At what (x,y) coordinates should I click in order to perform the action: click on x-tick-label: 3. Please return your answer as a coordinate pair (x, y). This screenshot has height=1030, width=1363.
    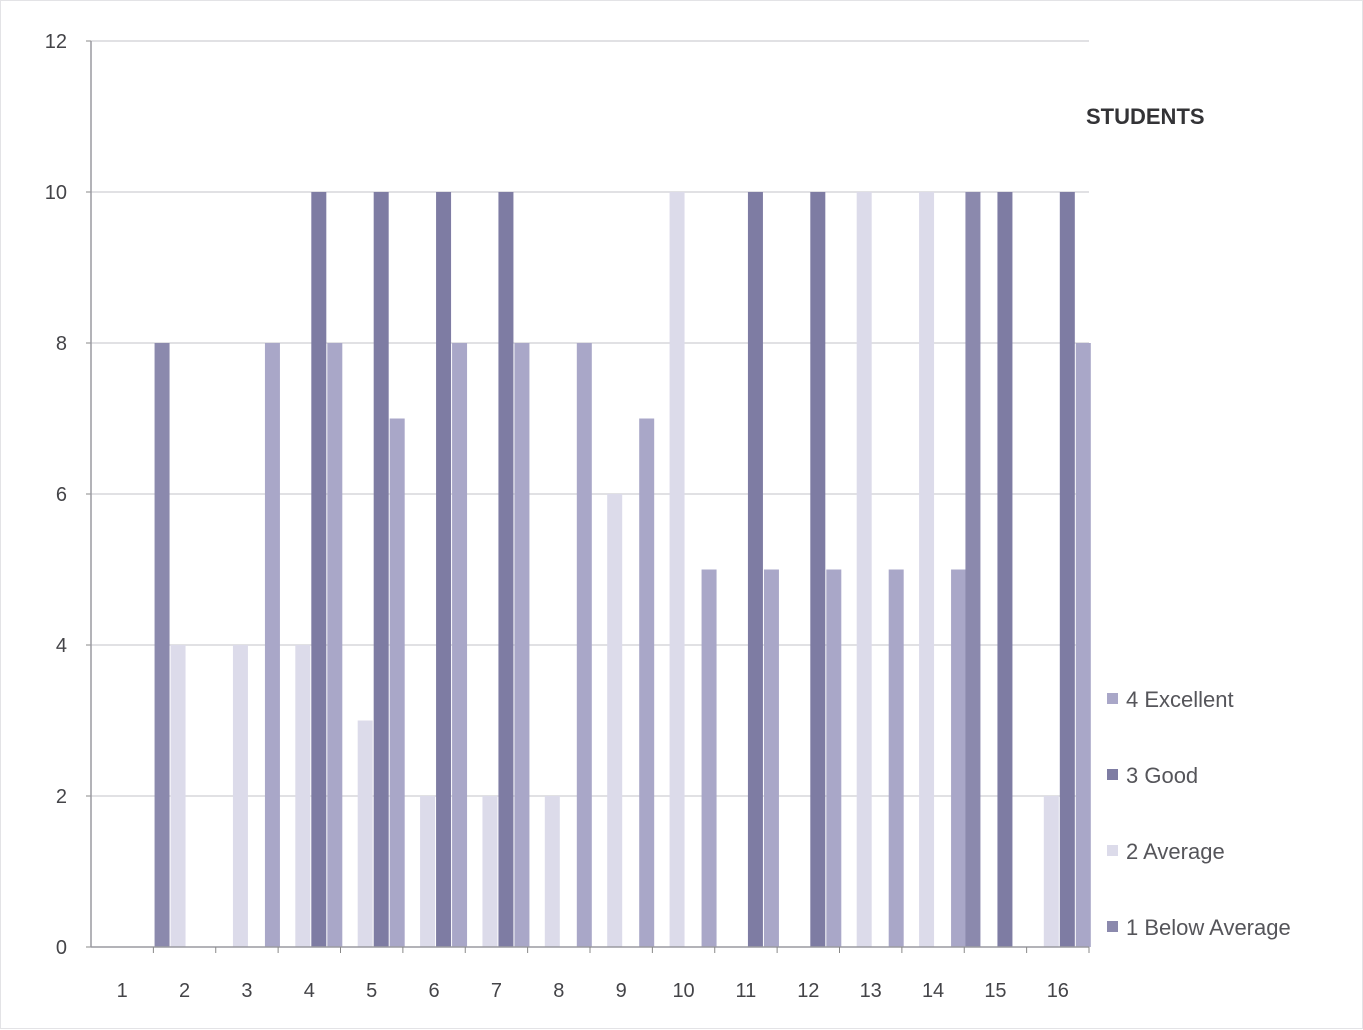
    Looking at the image, I should click on (246, 991).